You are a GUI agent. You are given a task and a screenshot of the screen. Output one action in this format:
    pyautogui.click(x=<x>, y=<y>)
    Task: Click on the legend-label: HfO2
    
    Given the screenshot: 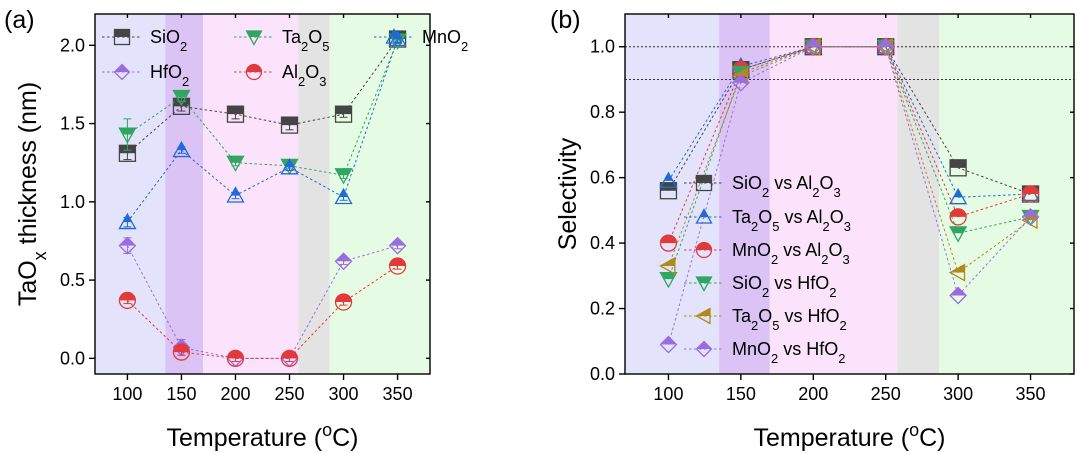 What is the action you would take?
    pyautogui.click(x=169, y=75)
    